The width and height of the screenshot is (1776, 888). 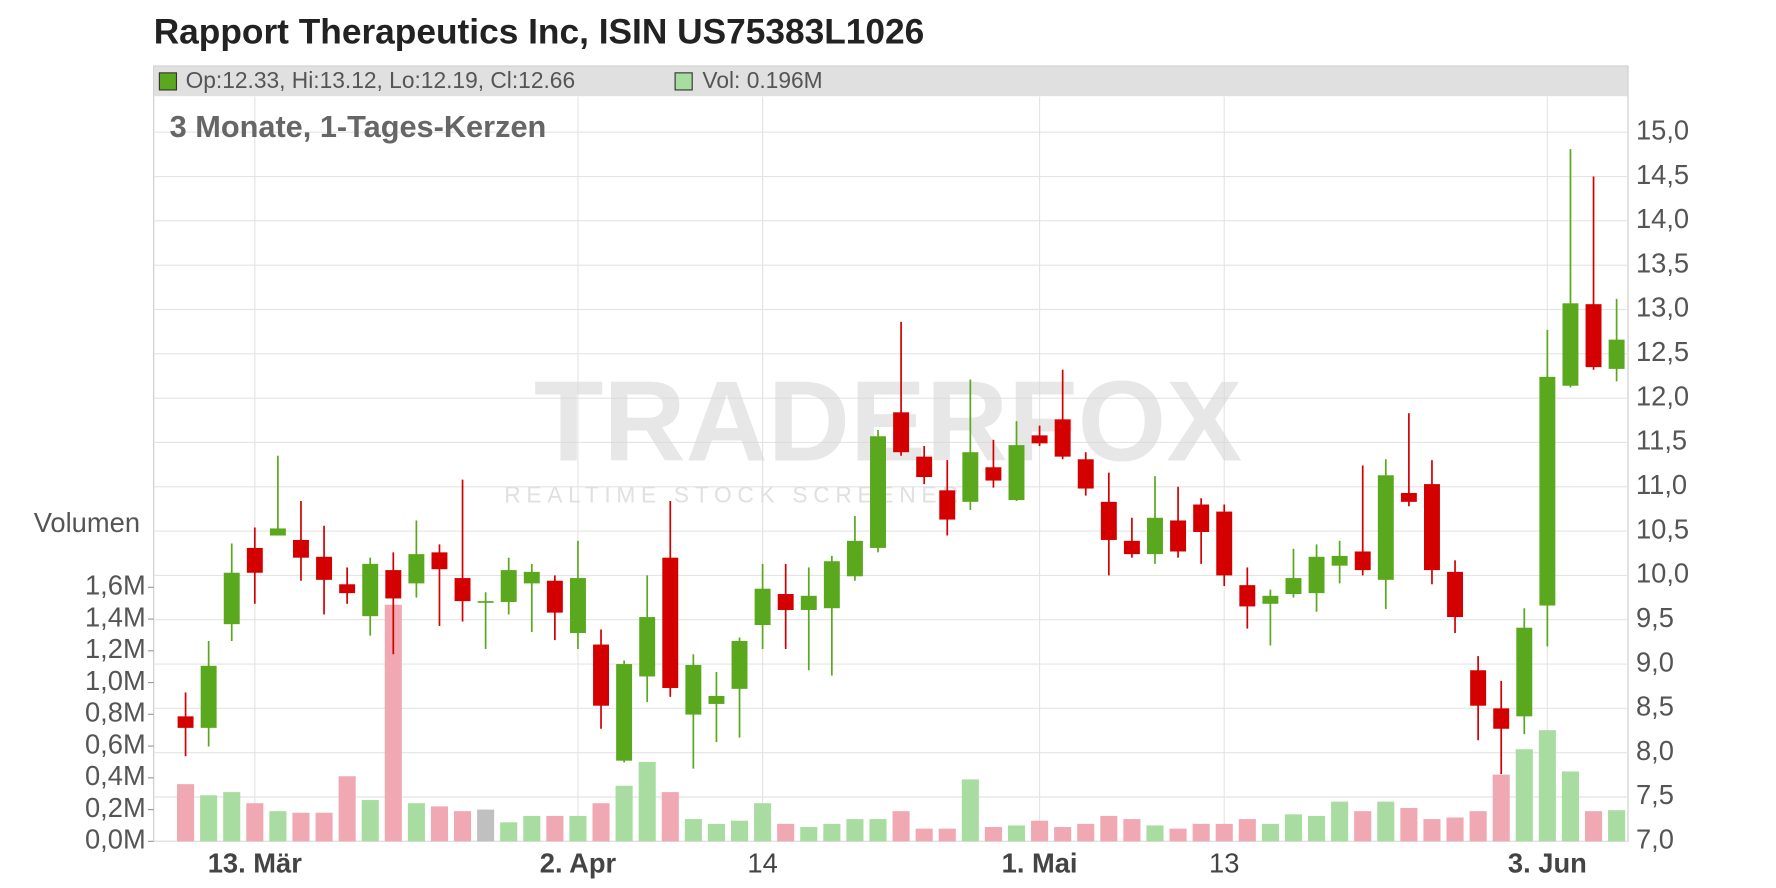 What do you see at coordinates (1662, 218) in the screenshot?
I see `y-tick-label: 14,0` at bounding box center [1662, 218].